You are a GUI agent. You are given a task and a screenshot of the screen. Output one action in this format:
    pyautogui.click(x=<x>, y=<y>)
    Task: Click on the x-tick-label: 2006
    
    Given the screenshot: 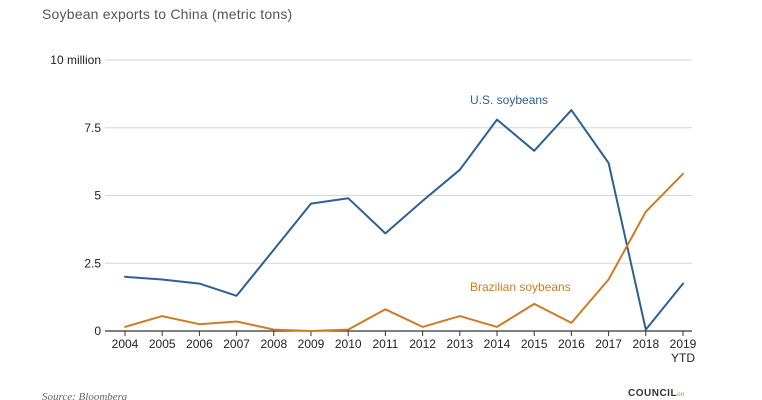 What is the action you would take?
    pyautogui.click(x=199, y=344)
    